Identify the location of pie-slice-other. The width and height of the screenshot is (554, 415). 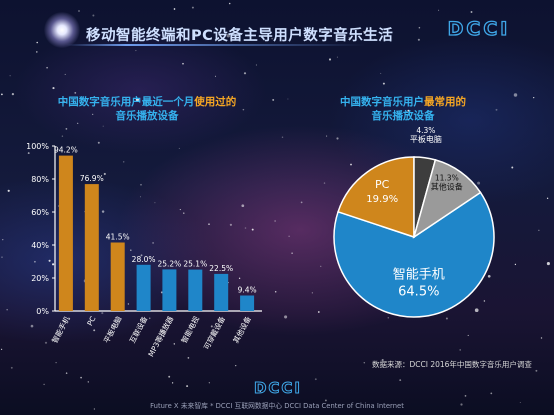
(447, 198).